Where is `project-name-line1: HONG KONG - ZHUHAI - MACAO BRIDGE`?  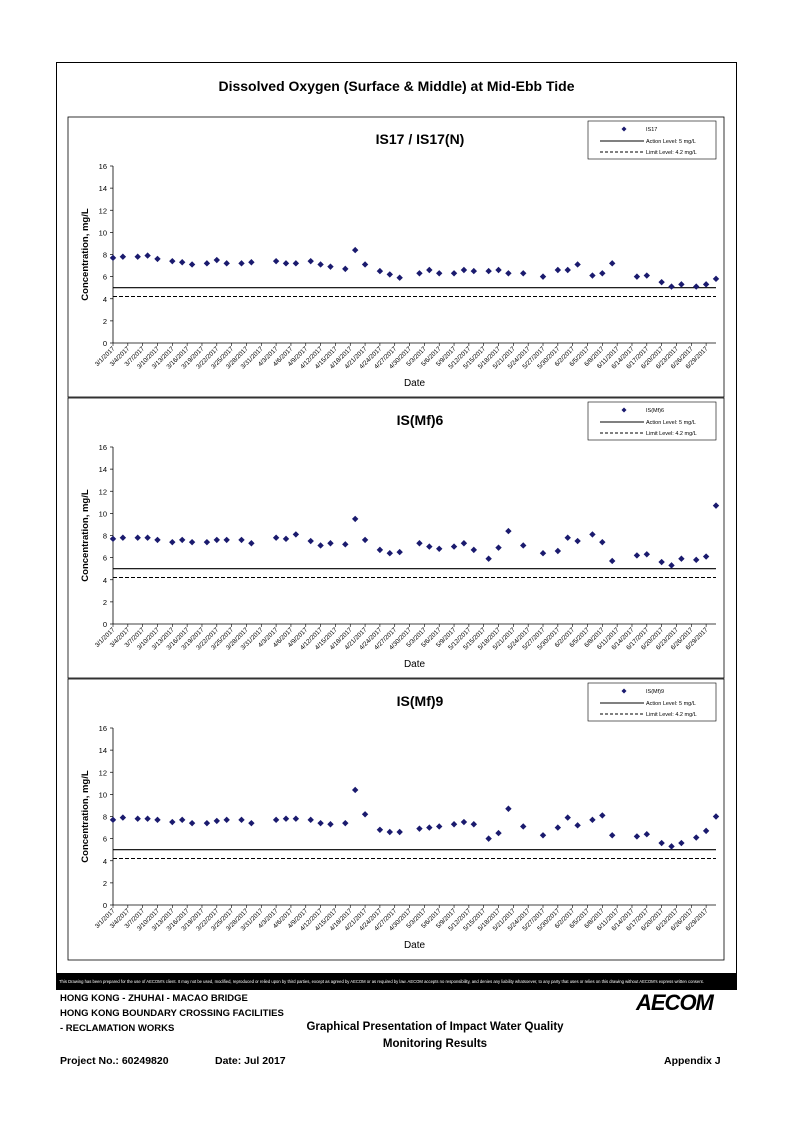 project-name-line1: HONG KONG - ZHUHAI - MACAO BRIDGE is located at coordinates (154, 998).